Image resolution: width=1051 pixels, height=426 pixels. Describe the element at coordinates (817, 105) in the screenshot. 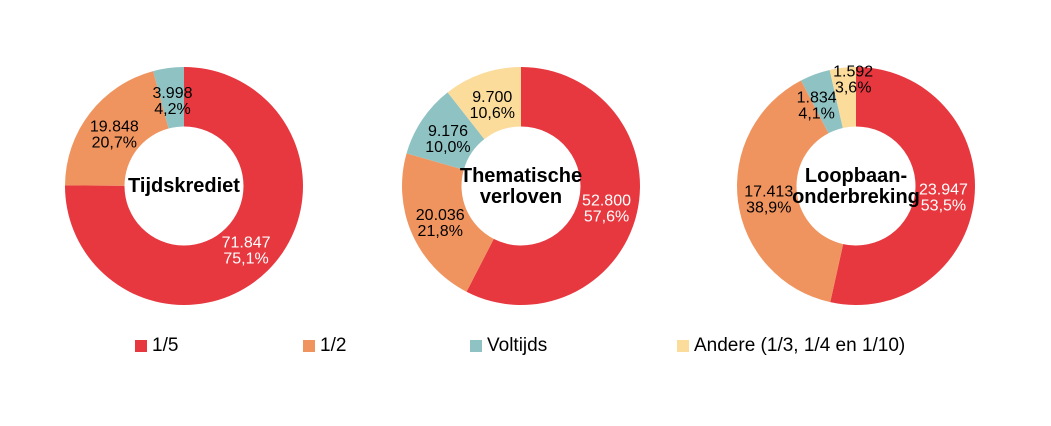

I see `slice-label: 1.834 4,1%` at that location.